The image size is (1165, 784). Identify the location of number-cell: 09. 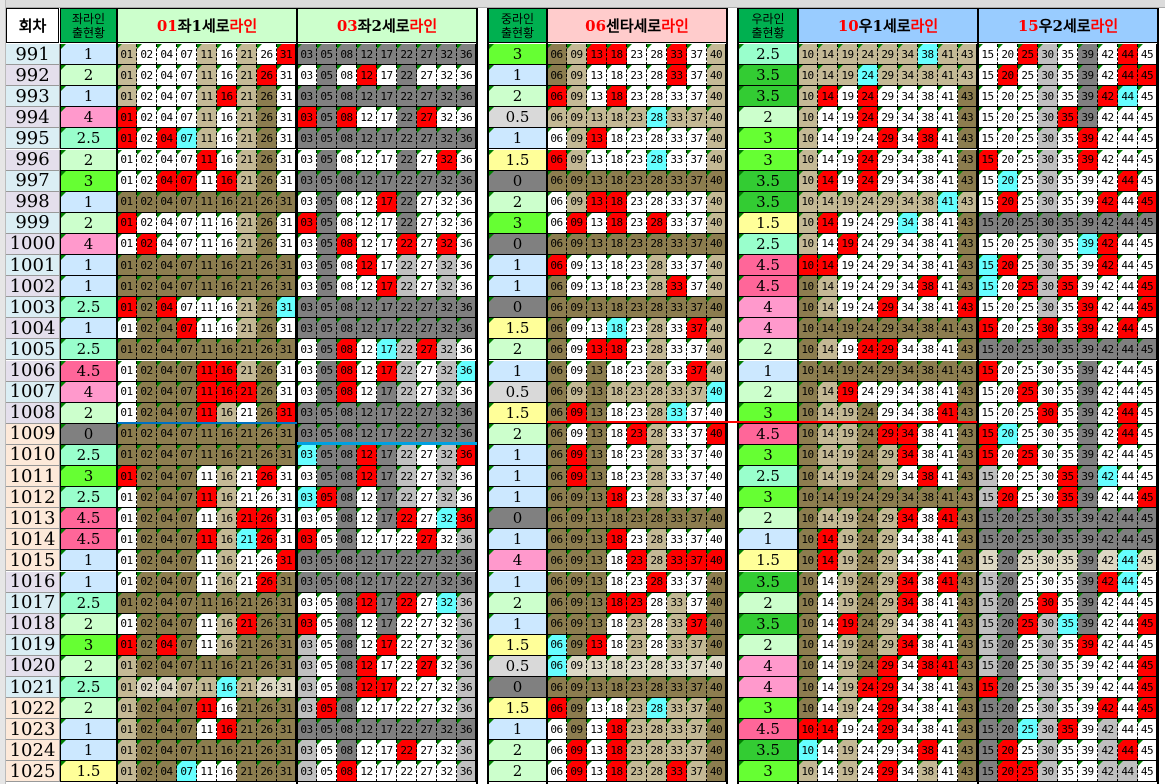
(577, 561).